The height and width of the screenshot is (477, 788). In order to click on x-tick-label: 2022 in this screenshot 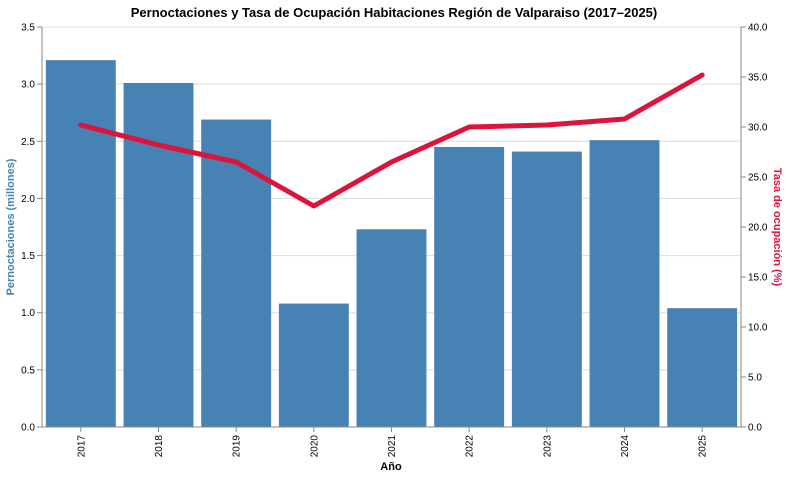, I will do `click(470, 446)`.